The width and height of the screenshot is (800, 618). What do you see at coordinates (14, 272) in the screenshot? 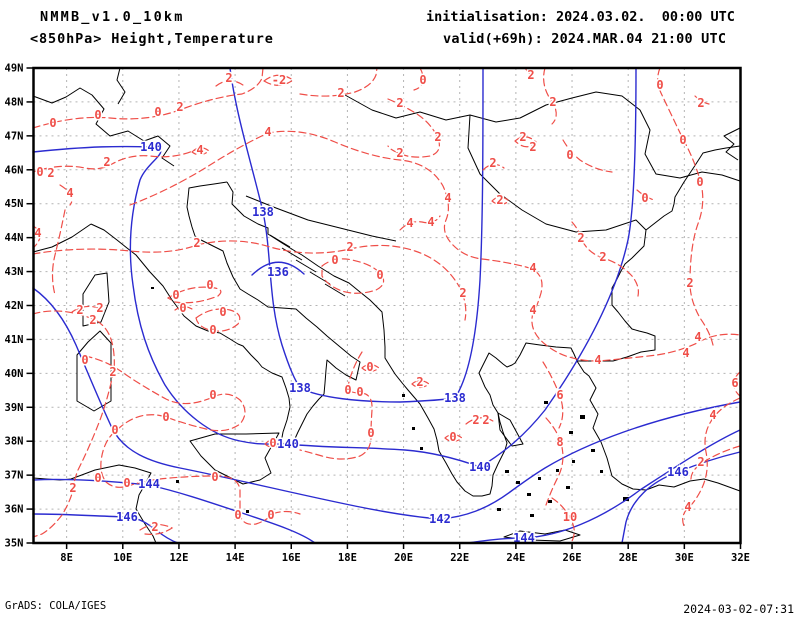
I see `lat-tick-label: 43N` at bounding box center [14, 272].